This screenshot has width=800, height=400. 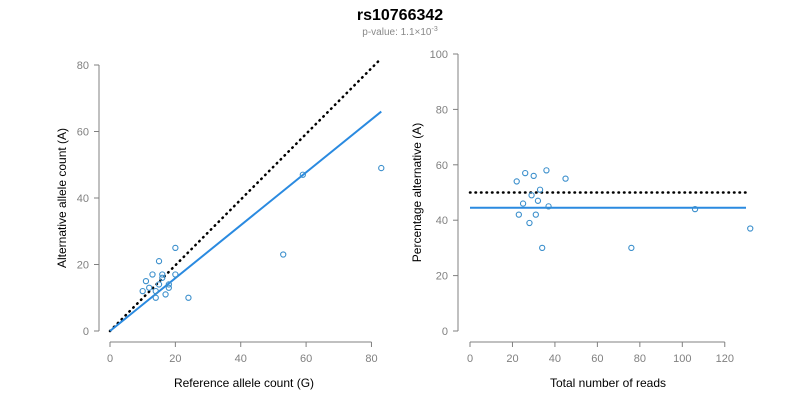 What do you see at coordinates (62, 198) in the screenshot?
I see `left-y-axis-label: Alternative allele count (A)` at bounding box center [62, 198].